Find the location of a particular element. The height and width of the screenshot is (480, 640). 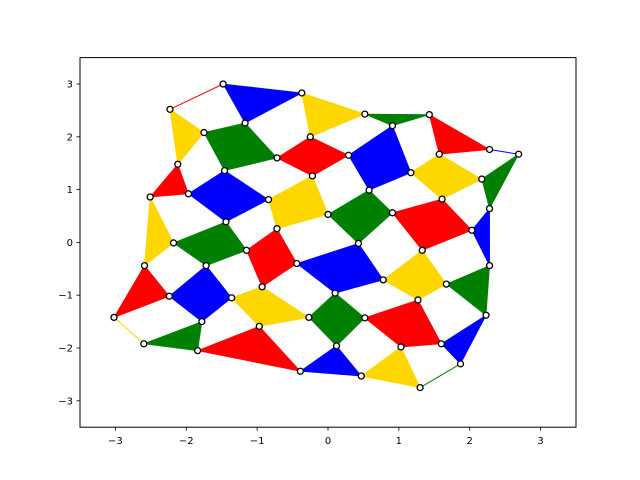

y-tick-label: 2 is located at coordinates (70, 137).